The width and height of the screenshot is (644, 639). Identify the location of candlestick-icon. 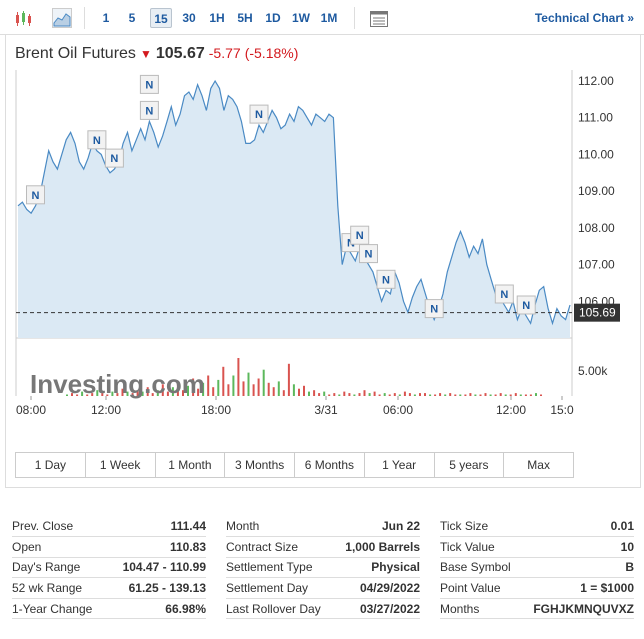
(22, 18).